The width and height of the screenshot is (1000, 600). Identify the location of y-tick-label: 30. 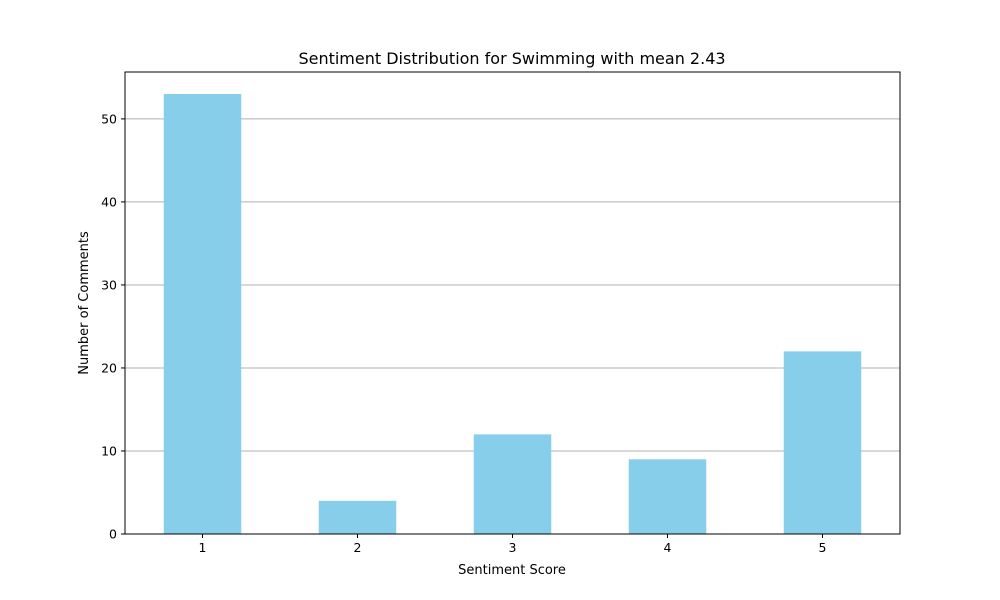
(109, 284).